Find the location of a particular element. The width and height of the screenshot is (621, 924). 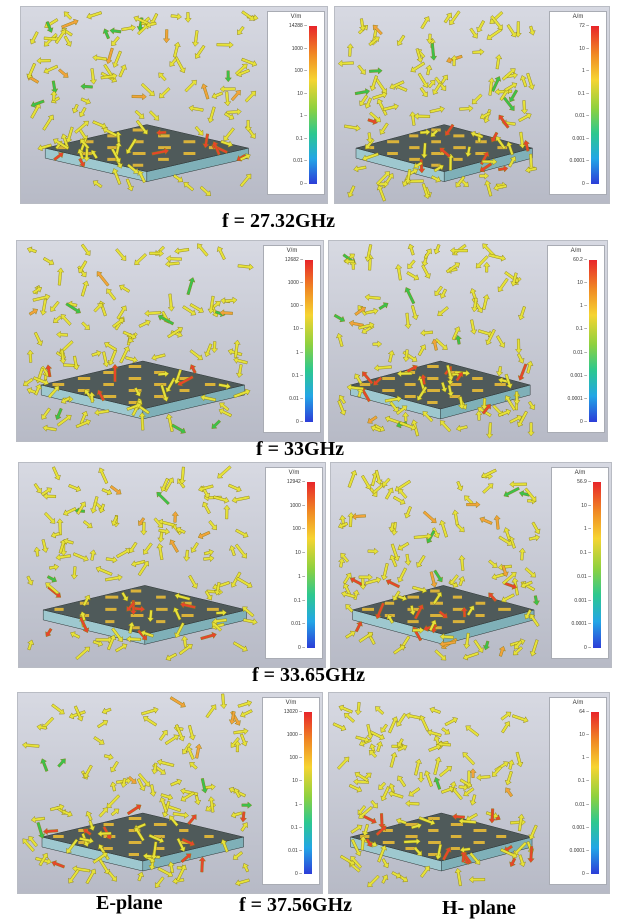

legend-tick-label: 0.001 – is located at coordinates (580, 827).